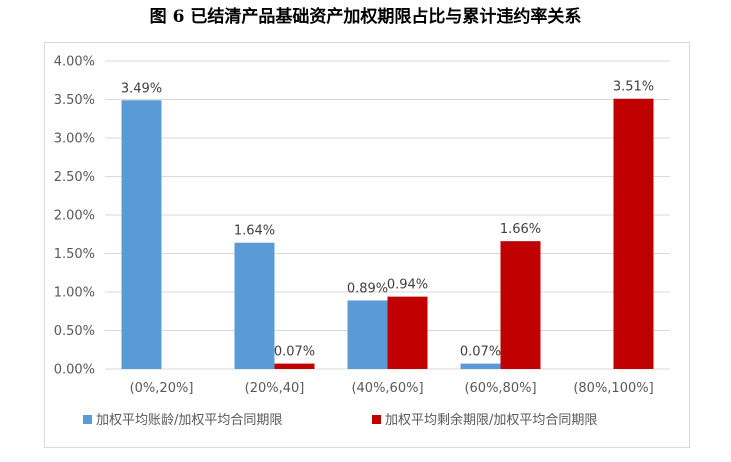  I want to click on data-label: 1.66%, so click(520, 229).